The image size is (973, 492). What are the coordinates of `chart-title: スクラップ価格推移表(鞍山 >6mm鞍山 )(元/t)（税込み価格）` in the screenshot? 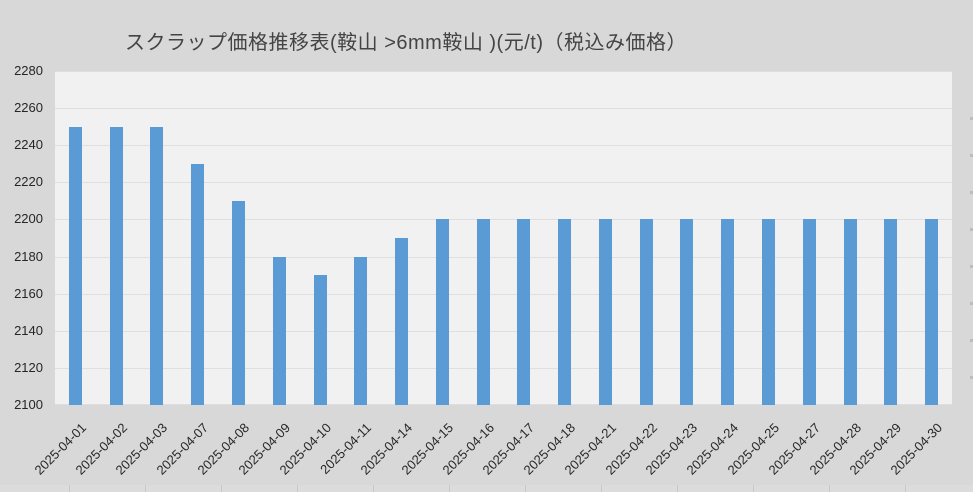 It's located at (406, 43).